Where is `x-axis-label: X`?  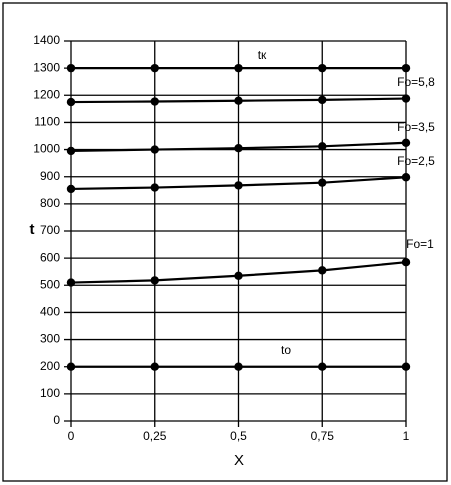 x-axis-label: X is located at coordinates (239, 460).